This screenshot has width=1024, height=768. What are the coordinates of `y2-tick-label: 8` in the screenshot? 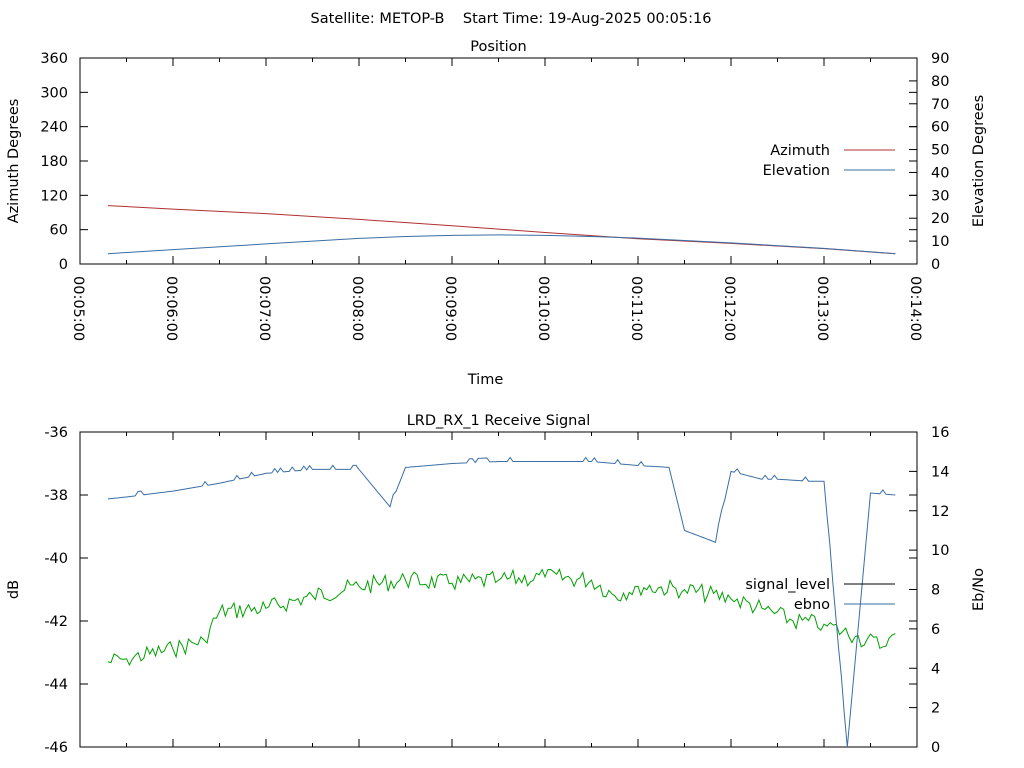 It's located at (935, 591).